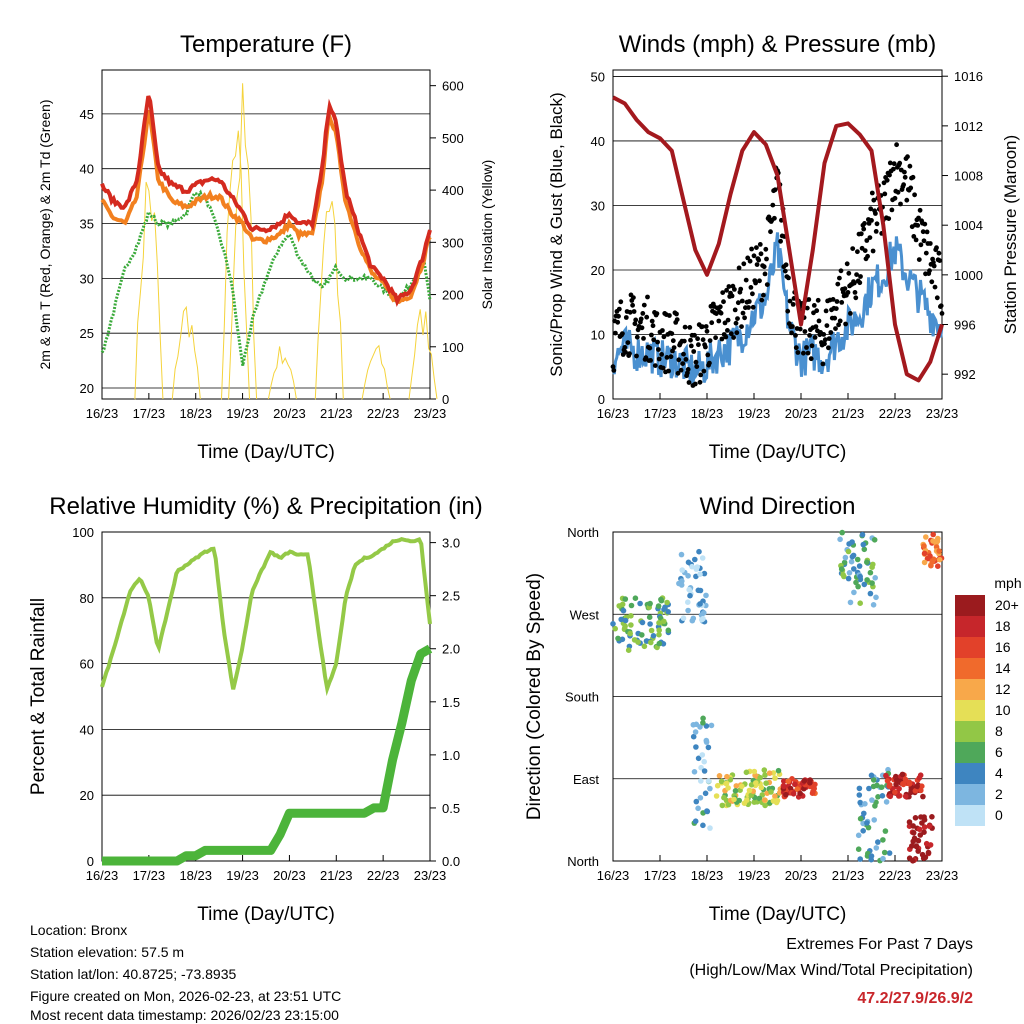  Describe the element at coordinates (289, 875) in the screenshot. I see `humidity-xtick-label: 20/23` at that location.